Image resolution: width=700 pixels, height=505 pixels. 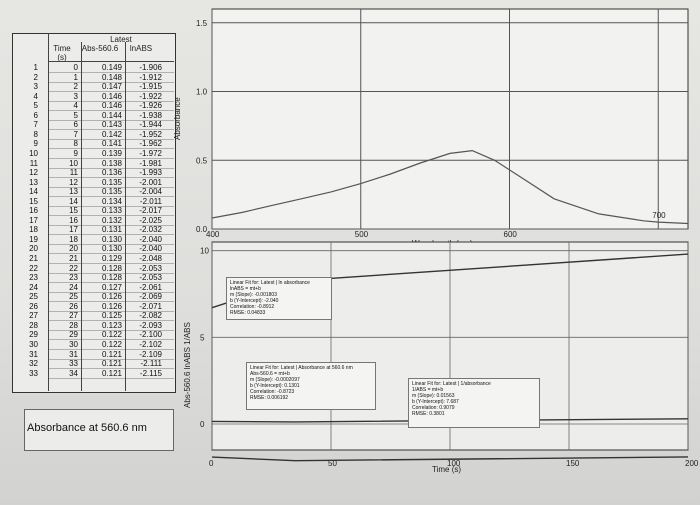 I want to click on row-number: 33, so click(x=33, y=373).